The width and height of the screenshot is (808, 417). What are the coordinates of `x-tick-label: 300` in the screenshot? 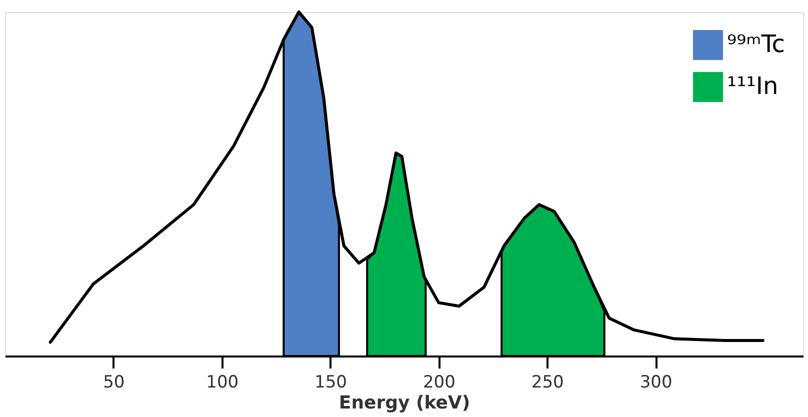 It's located at (656, 382).